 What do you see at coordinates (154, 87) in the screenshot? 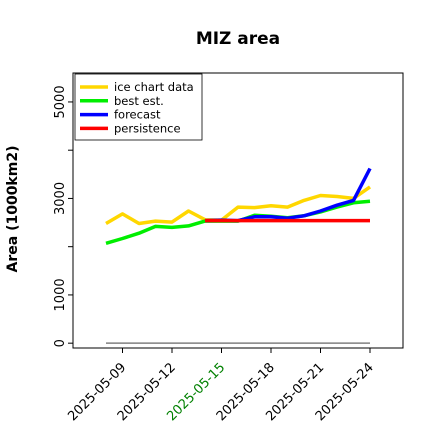
I see `legend-entry-label: ice chart data` at bounding box center [154, 87].